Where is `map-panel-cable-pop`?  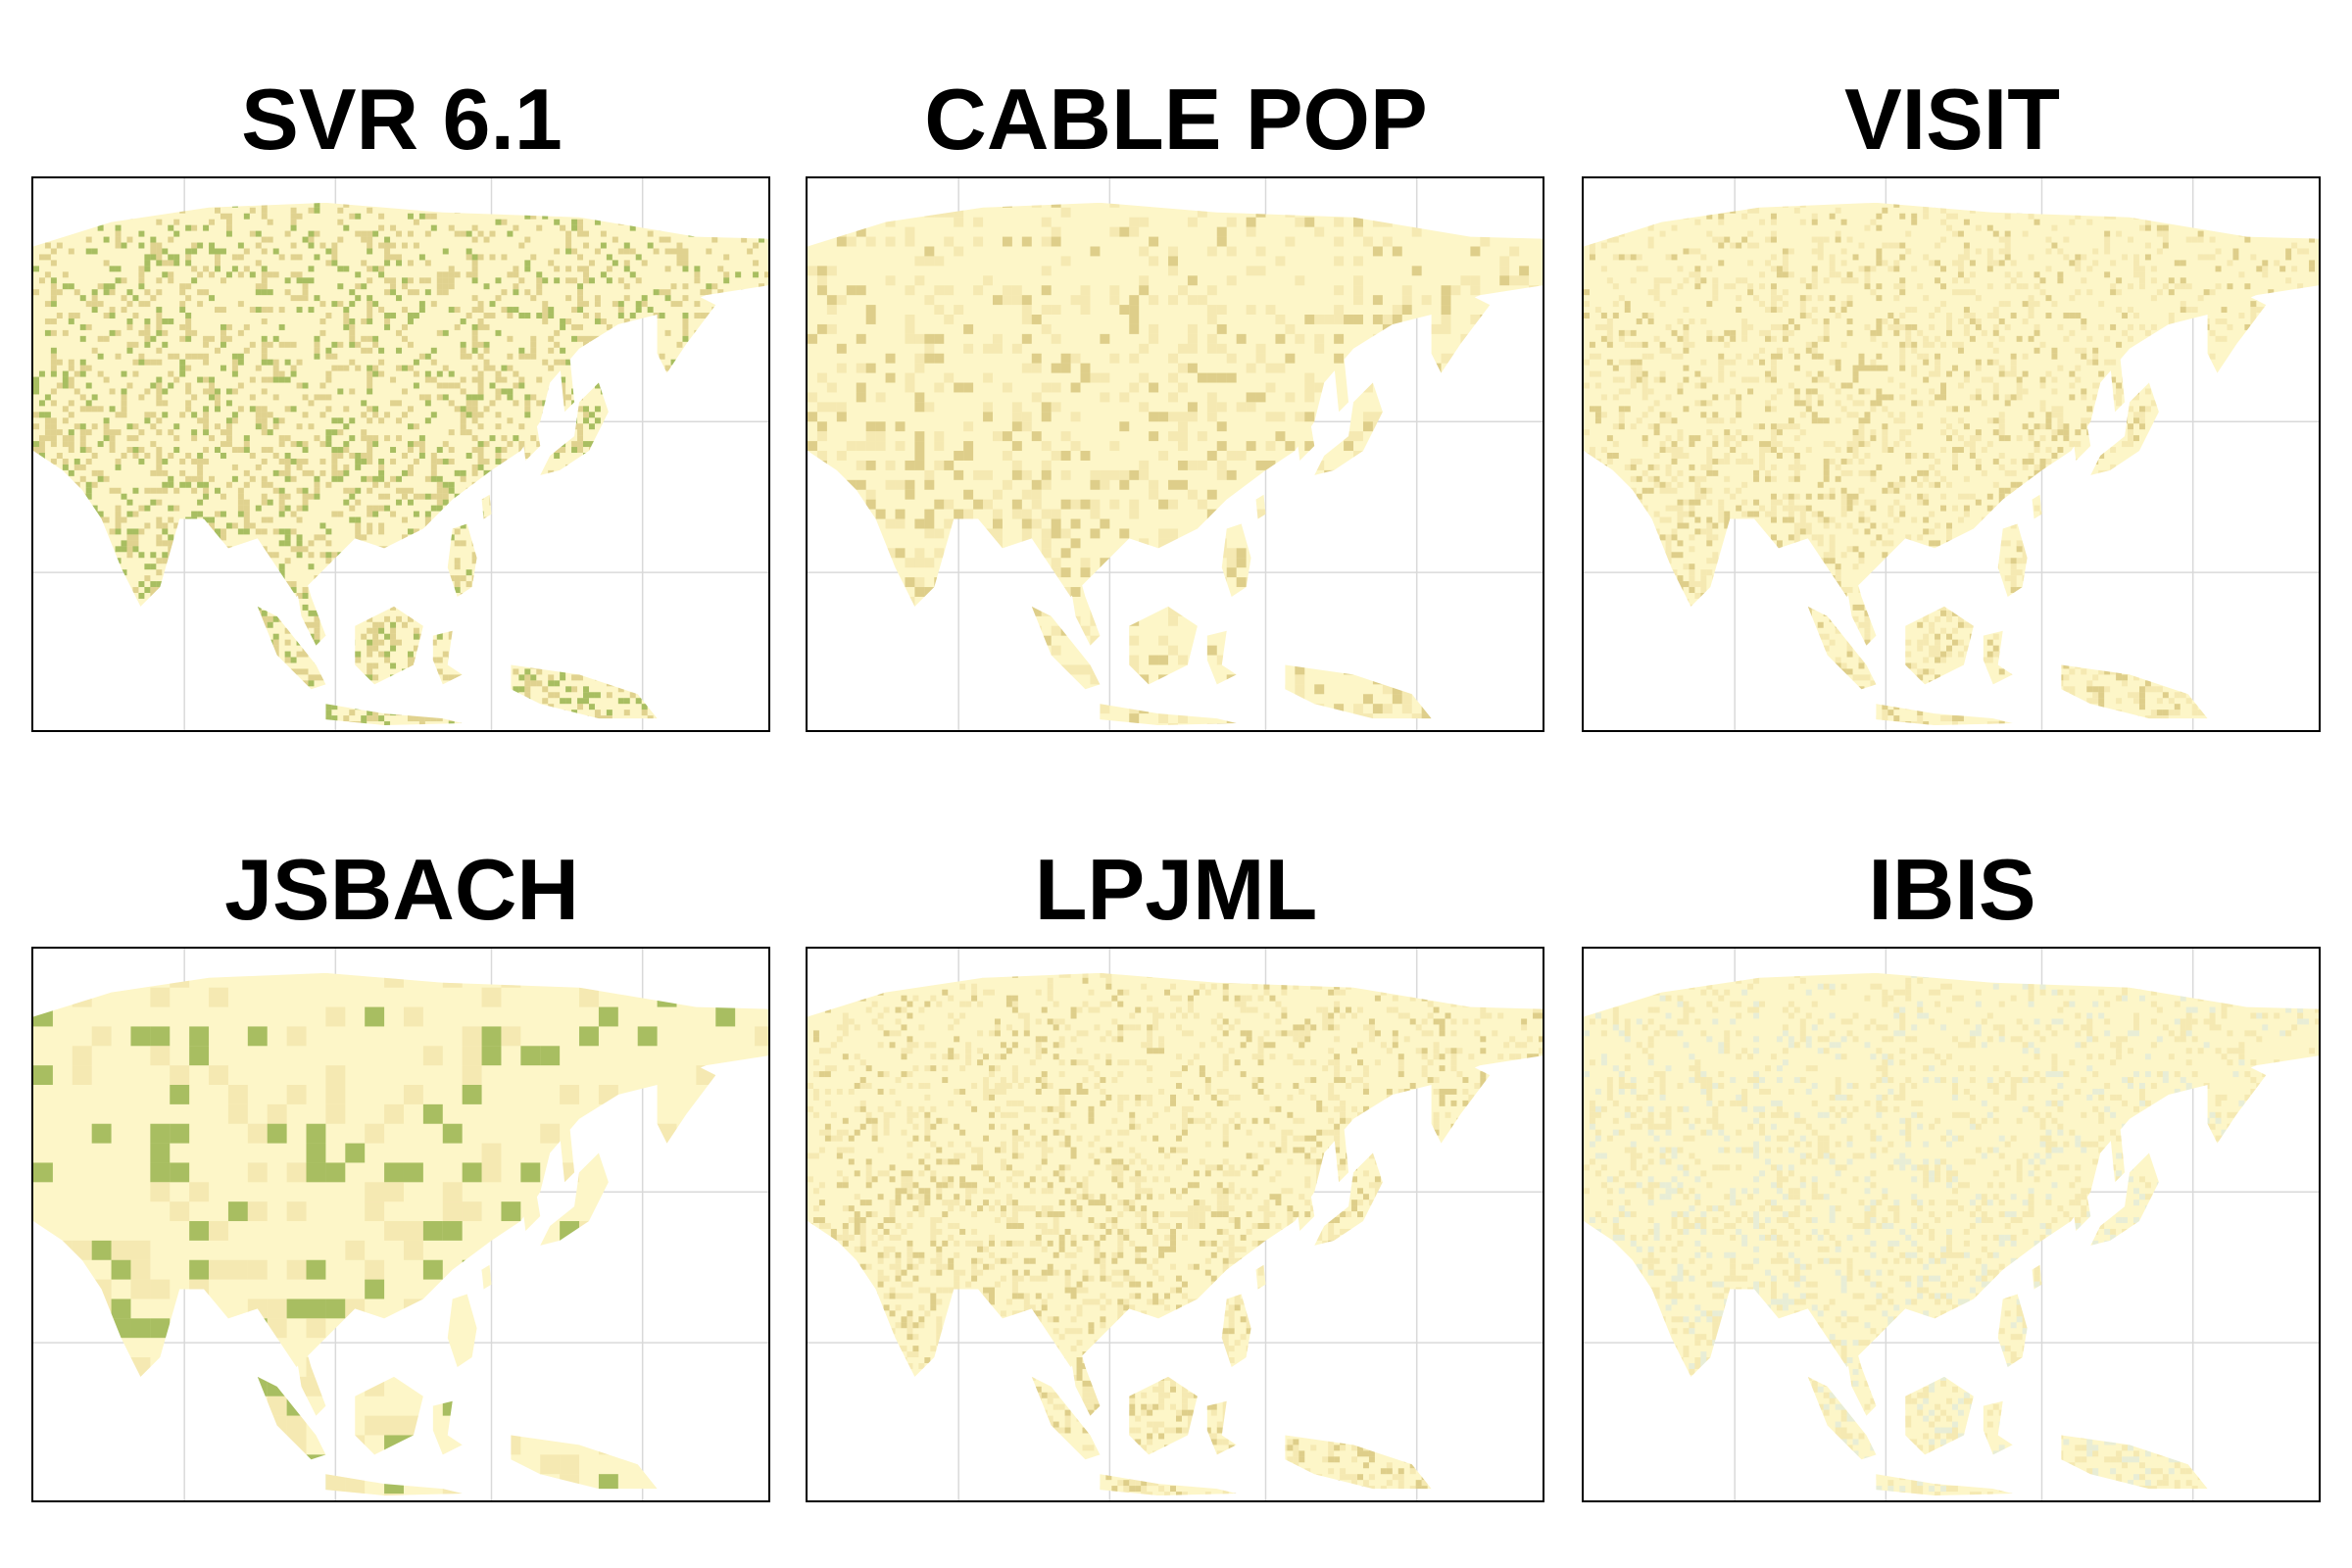 map-panel-cable-pop is located at coordinates (1175, 454).